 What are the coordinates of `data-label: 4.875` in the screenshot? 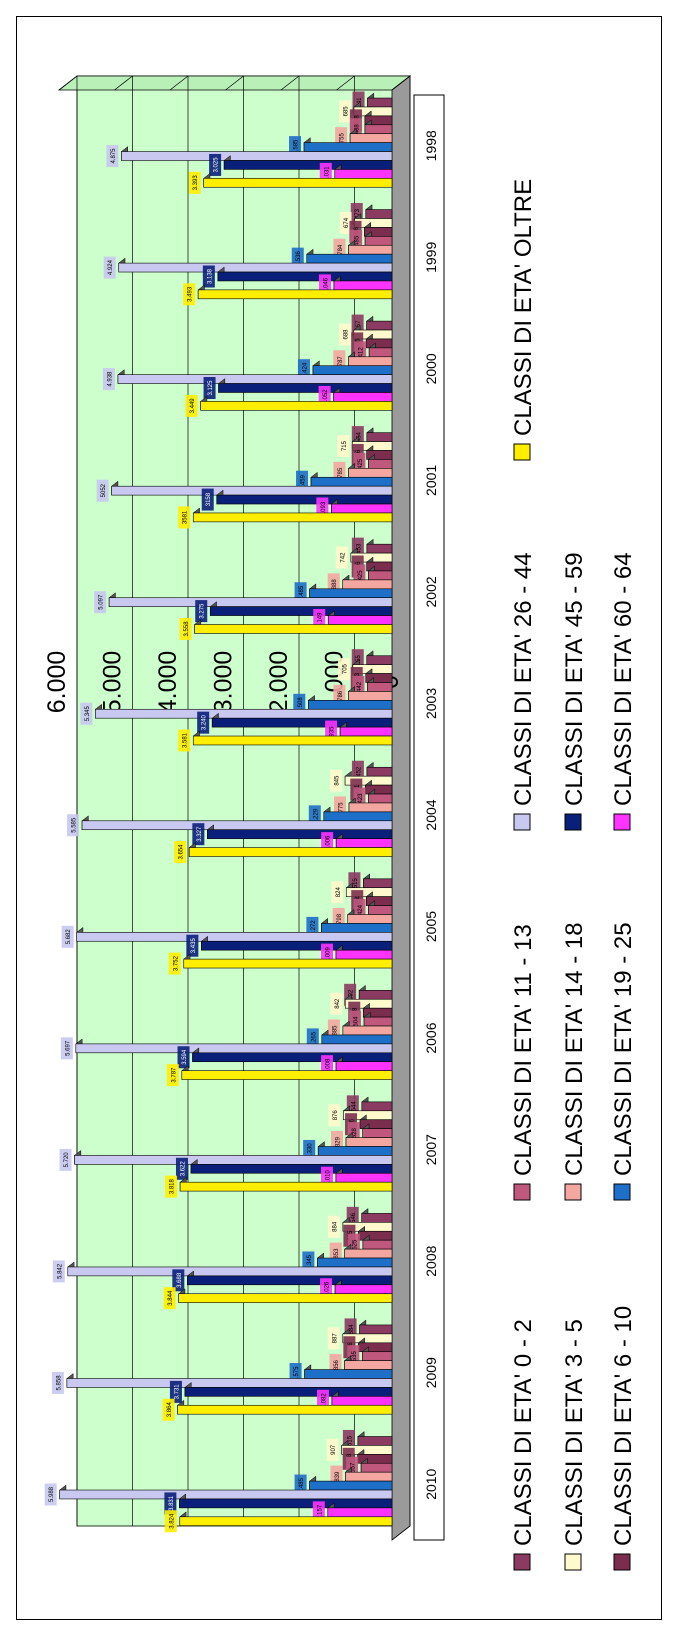 It's located at (114, 156).